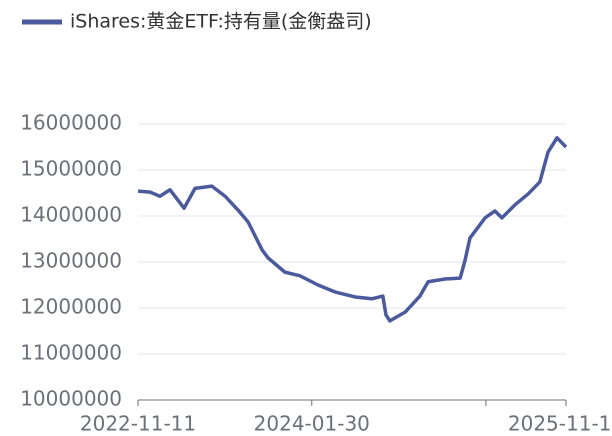 This screenshot has width=612, height=436. I want to click on y-tick-label: 12000000, so click(71, 307).